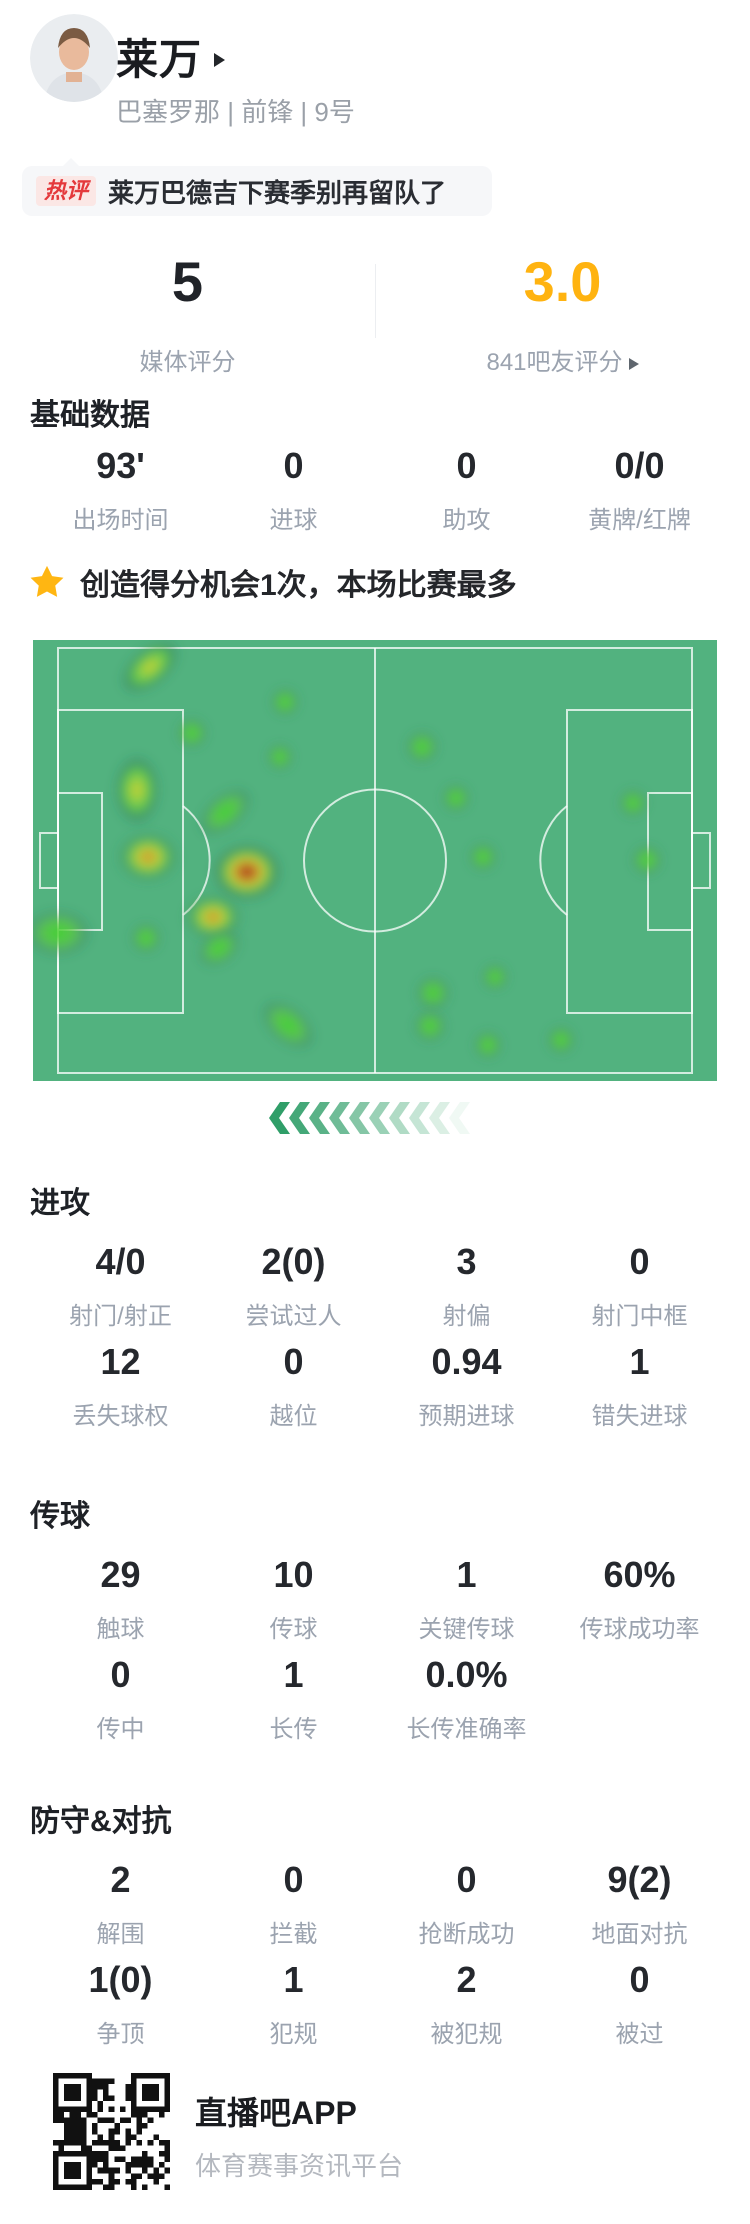 The width and height of the screenshot is (750, 2224). I want to click on stat-cell: 10 传球, so click(293, 1600).